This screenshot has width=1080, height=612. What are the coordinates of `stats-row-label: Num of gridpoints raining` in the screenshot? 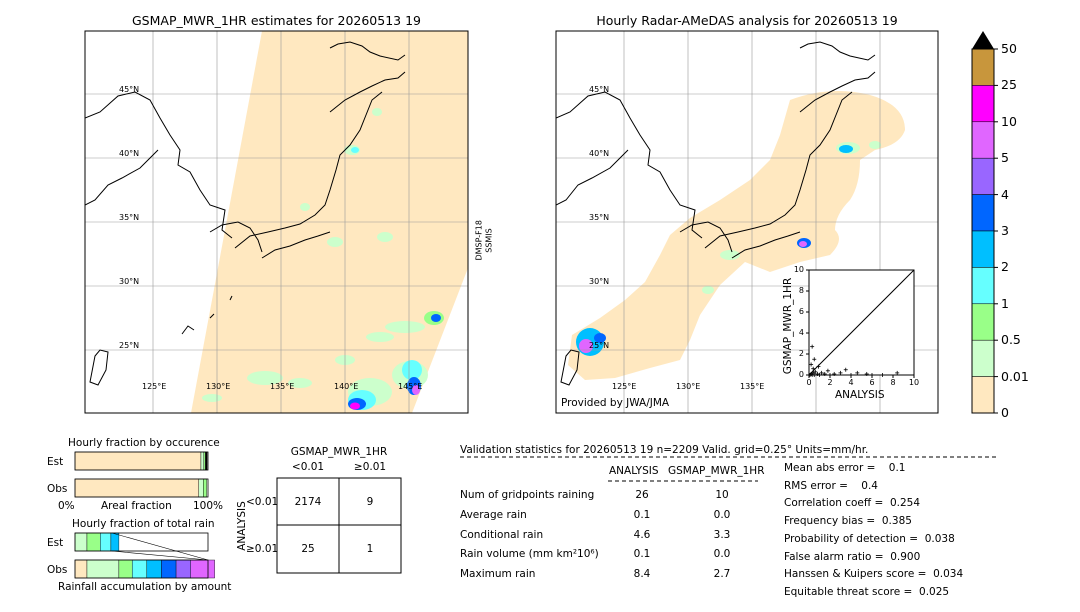 It's located at (527, 495).